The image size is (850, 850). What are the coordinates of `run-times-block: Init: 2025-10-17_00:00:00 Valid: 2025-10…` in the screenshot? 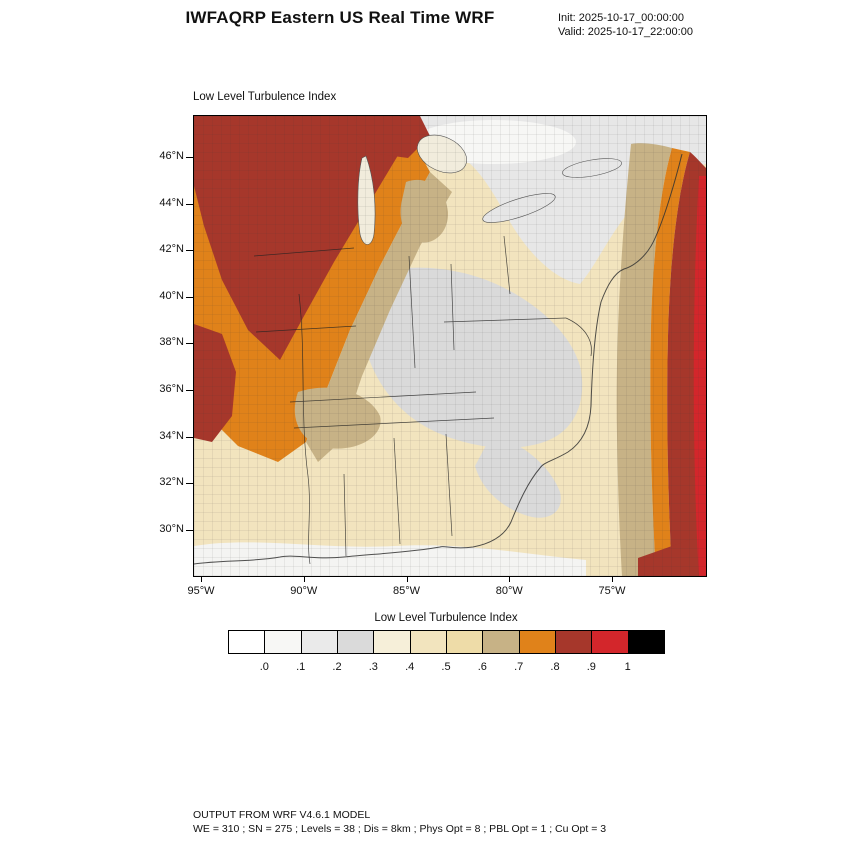 It's located at (625, 25).